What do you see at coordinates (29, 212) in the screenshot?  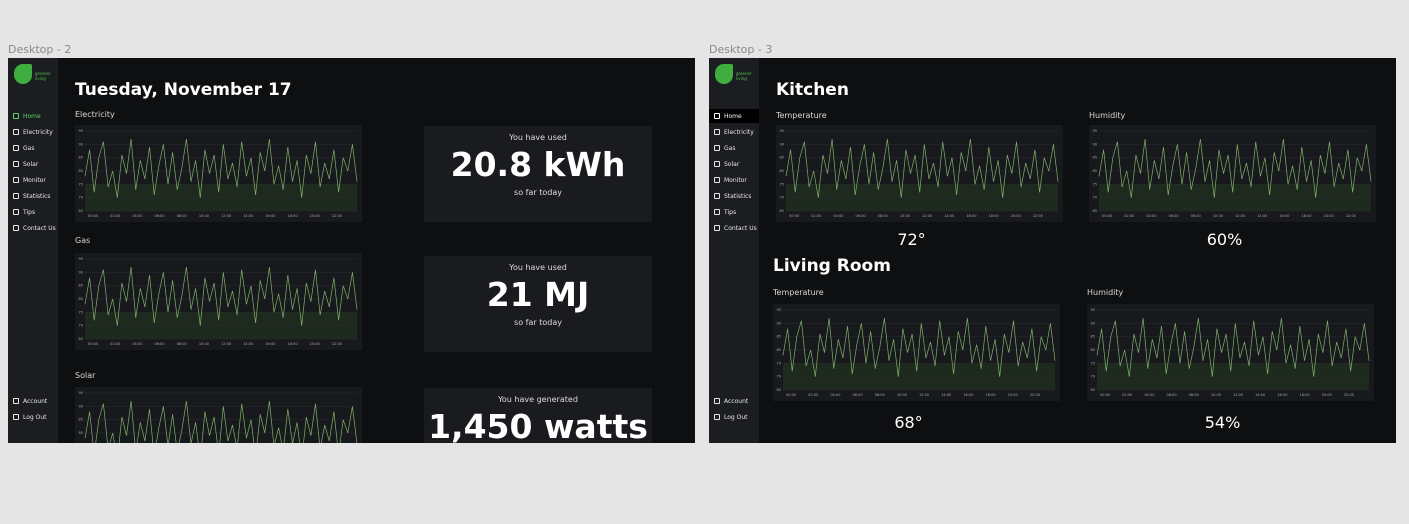 I see `nav-text: Tips` at bounding box center [29, 212].